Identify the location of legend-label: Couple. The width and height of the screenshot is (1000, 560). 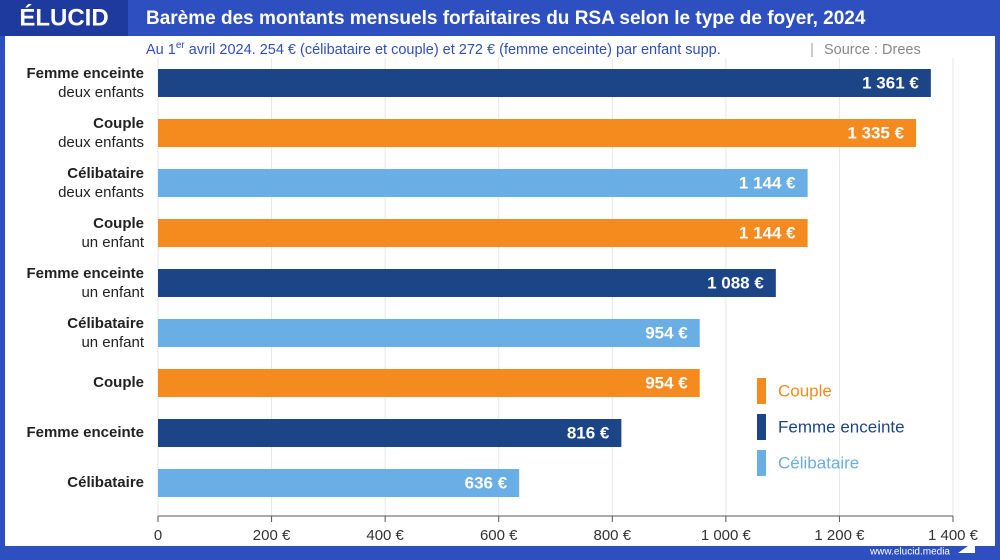
(805, 390).